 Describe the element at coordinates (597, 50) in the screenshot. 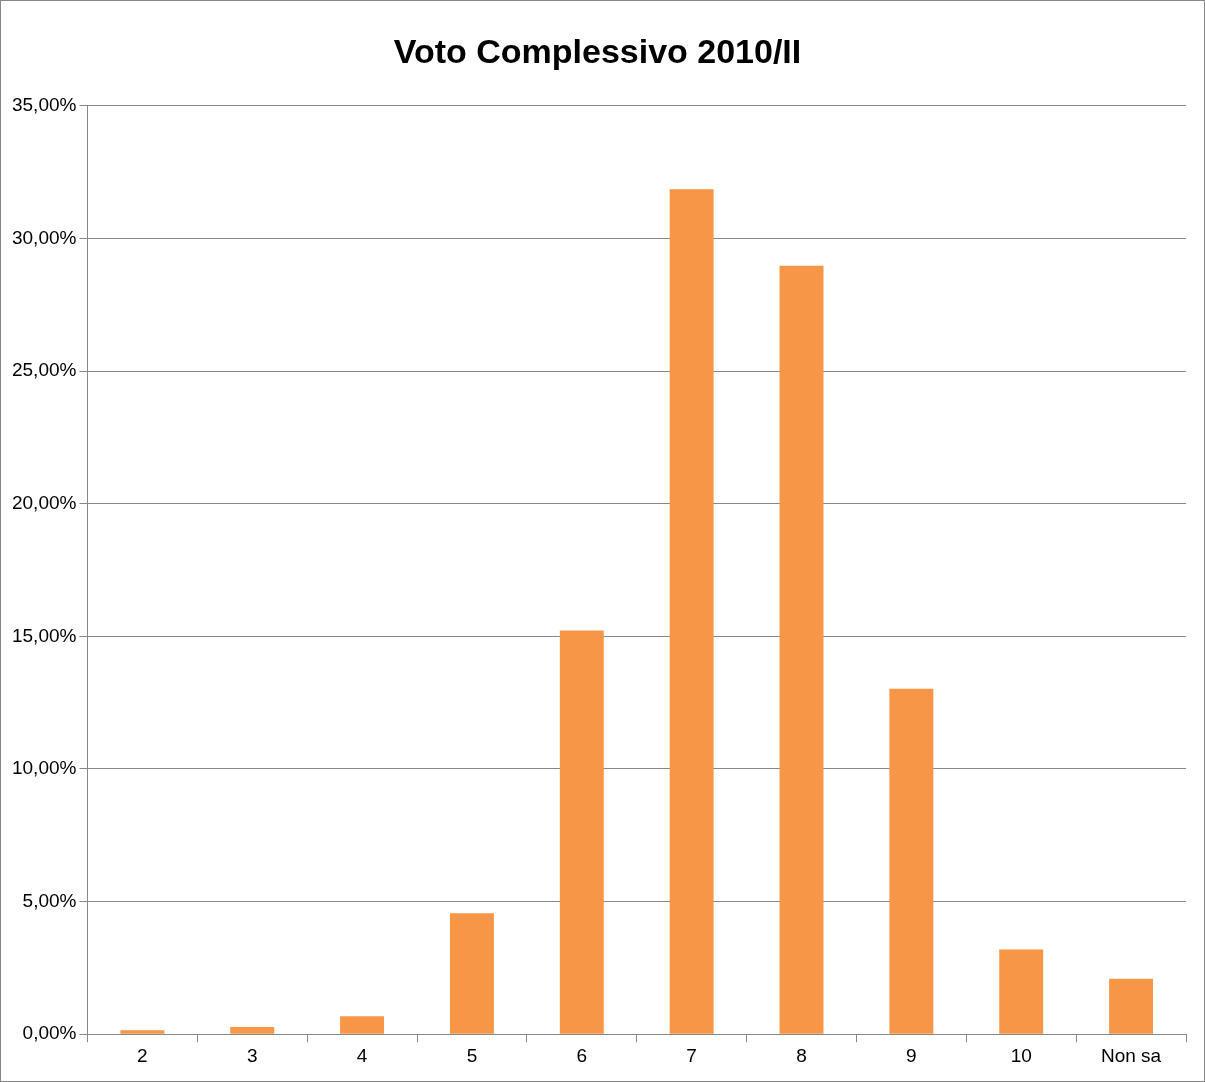

I see `chart-title: Voto Complessivo 2010/II` at that location.